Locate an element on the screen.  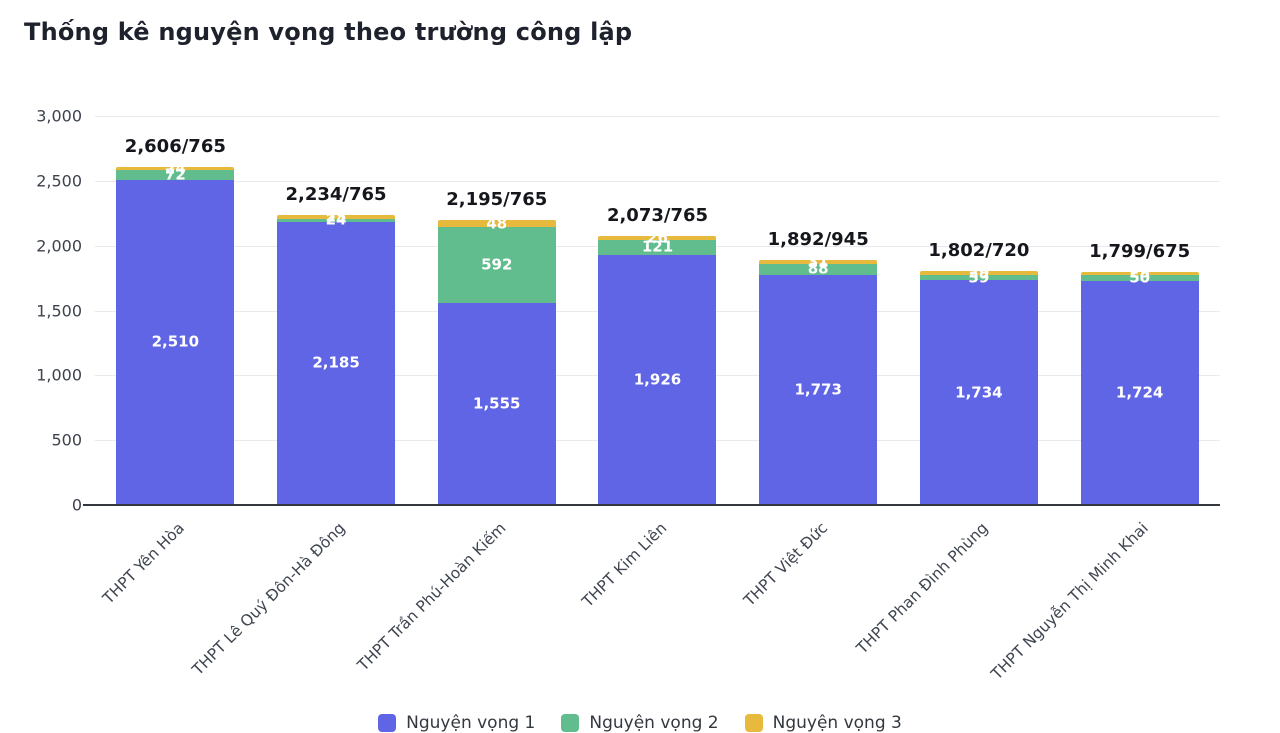
stacked-bar: 1,734 39 29 is located at coordinates (978, 385).